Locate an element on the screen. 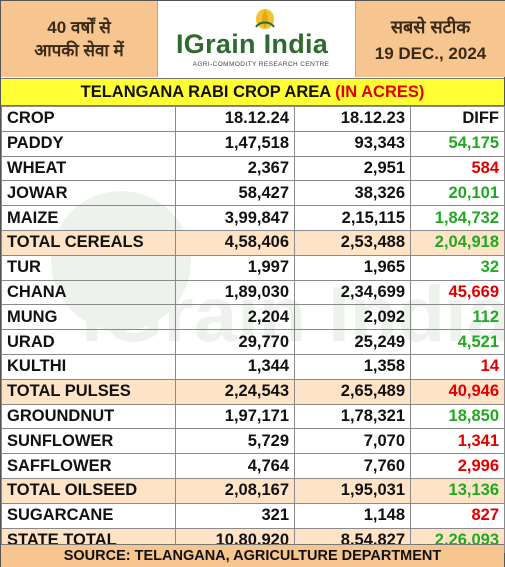 The height and width of the screenshot is (567, 505). table-row: SAFFLOWER 4,764 7,760 2,996 is located at coordinates (253, 466).